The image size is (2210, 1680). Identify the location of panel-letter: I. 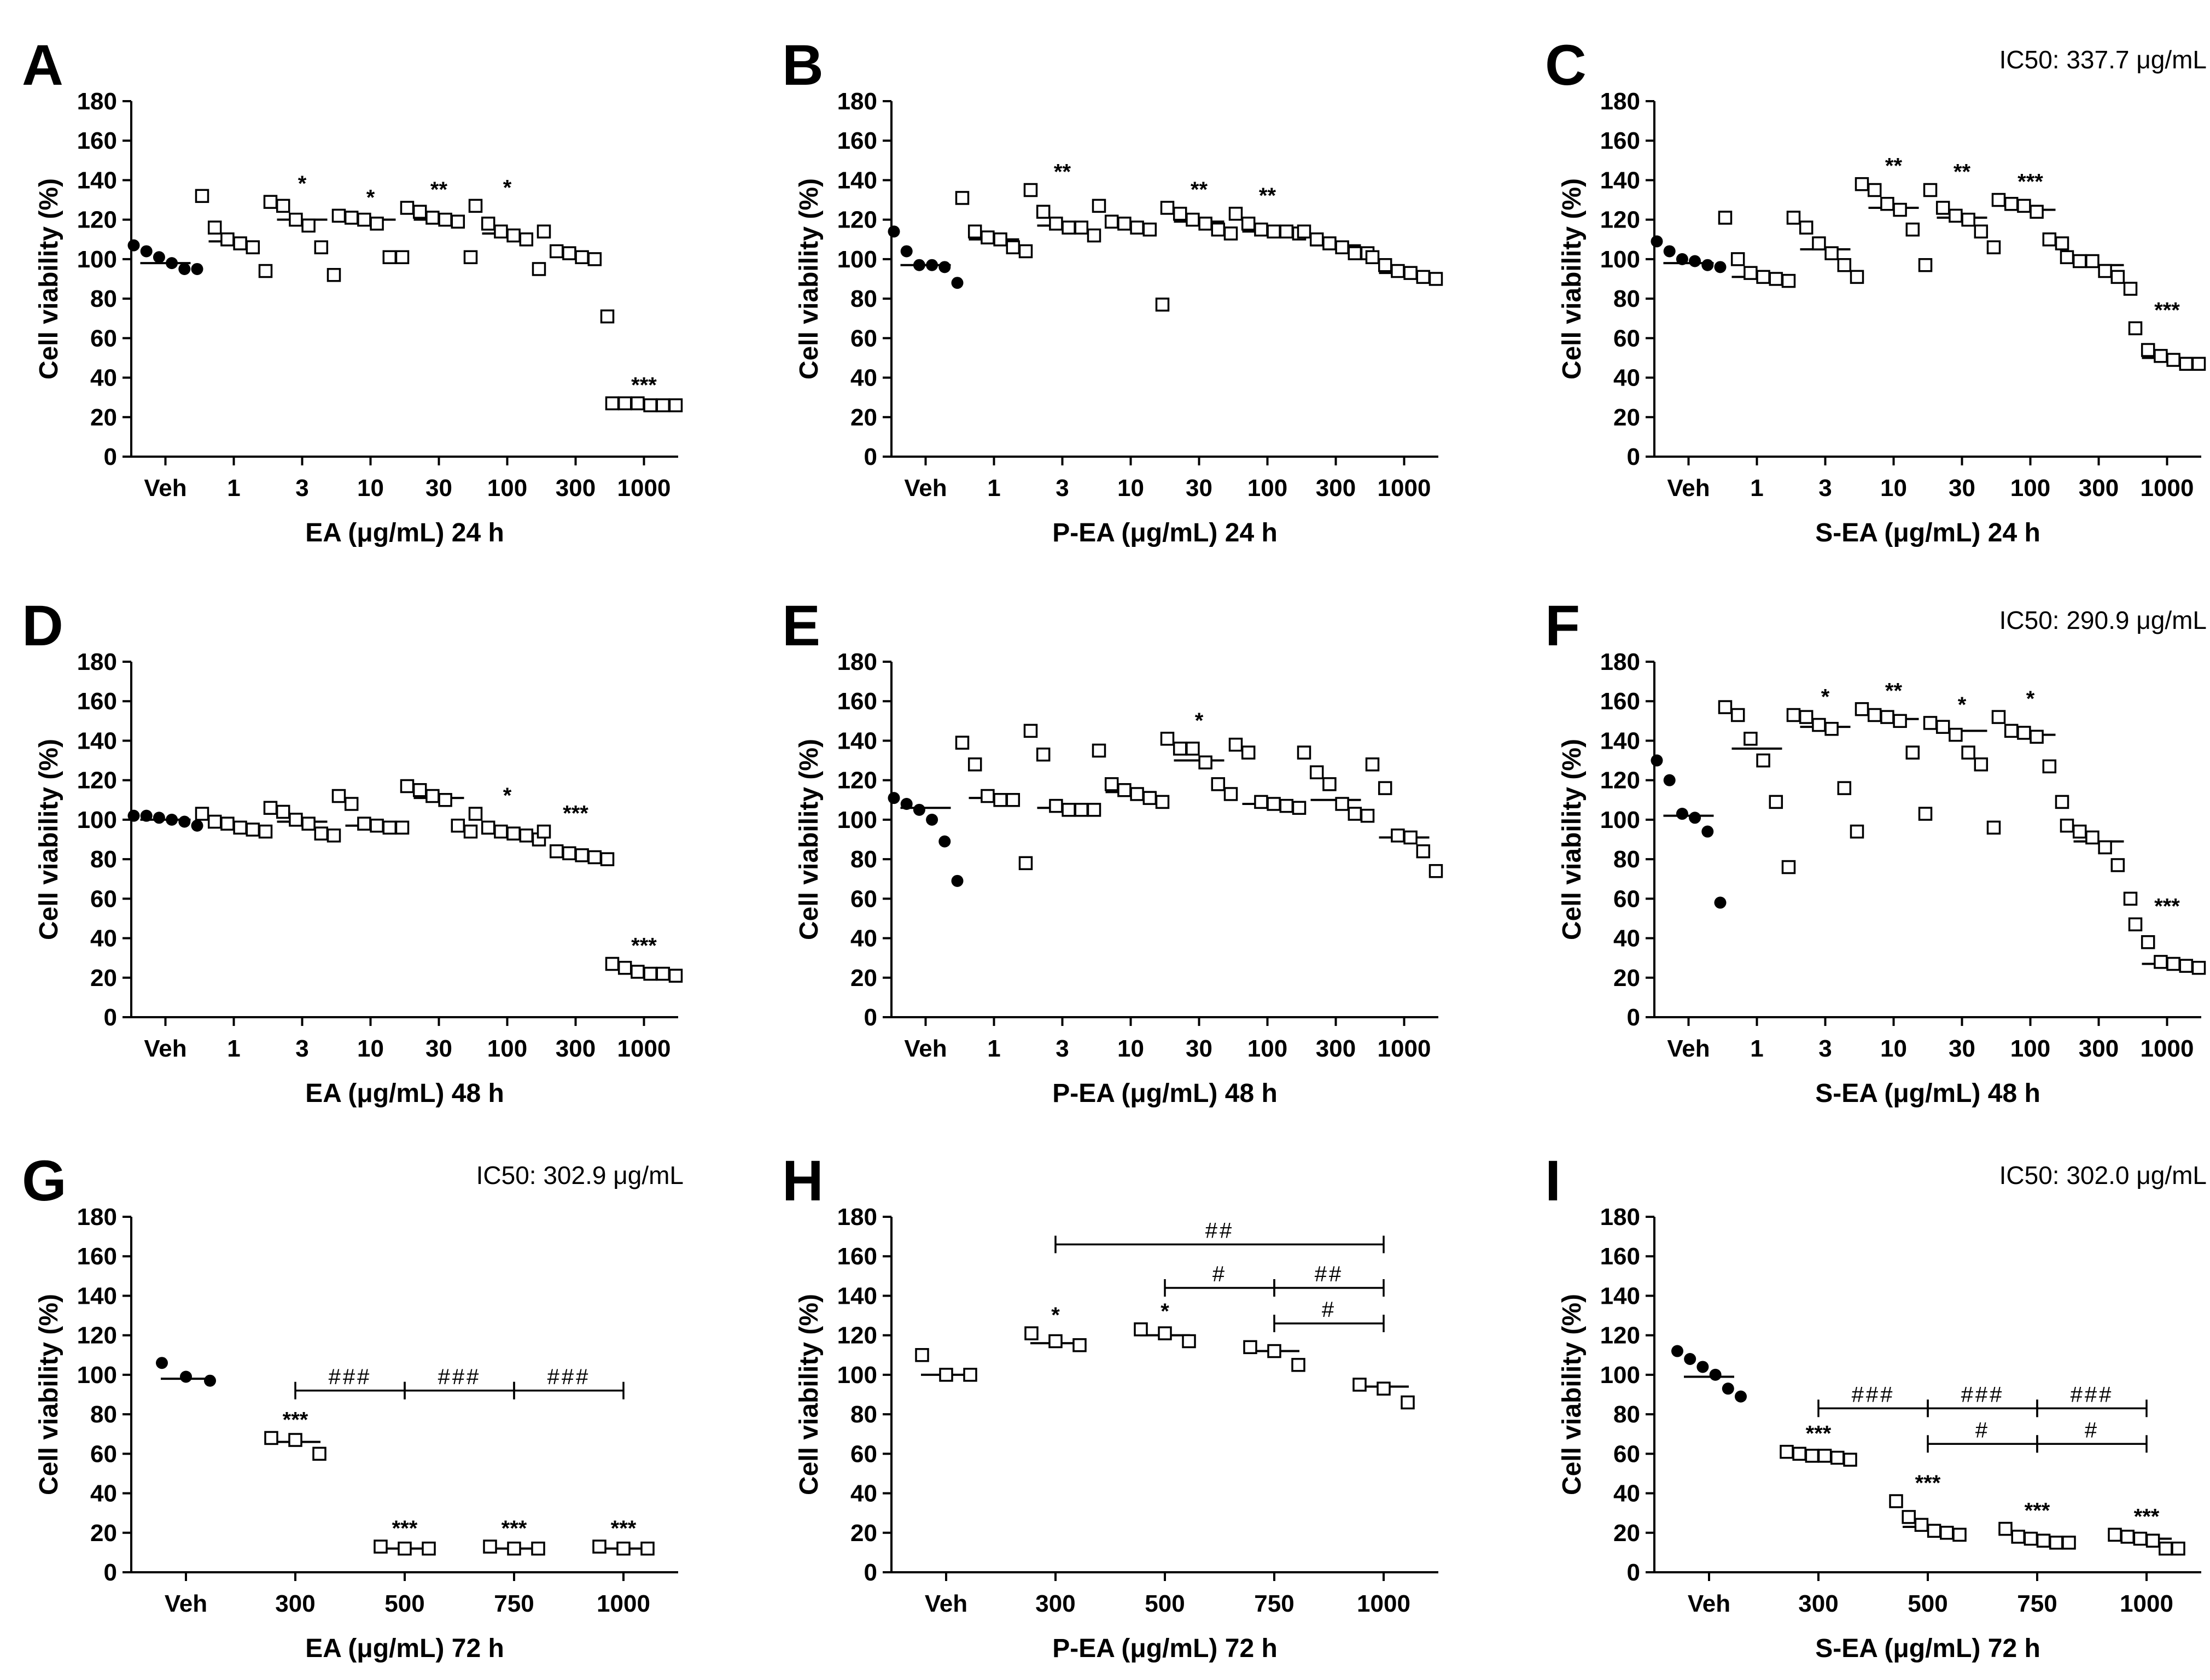
(1553, 1181).